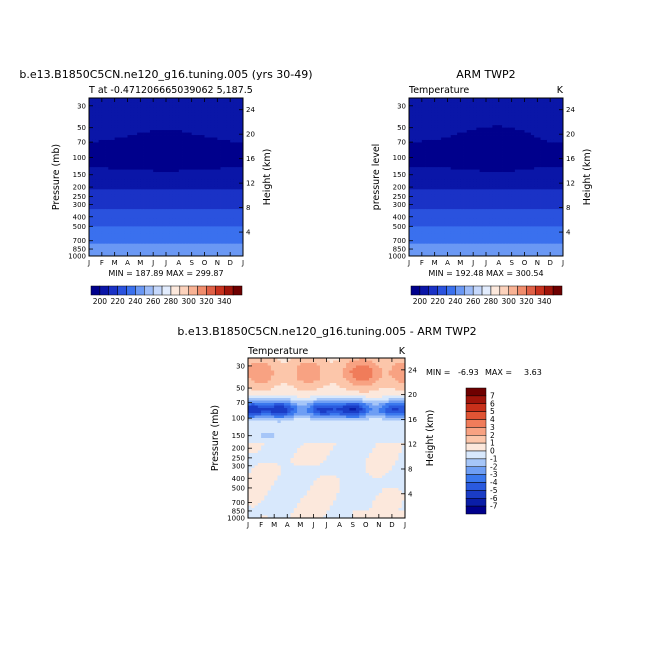  I want to click on panel-model-colorbar: 200 220 240 260 280 300 320 340, so click(166, 295).